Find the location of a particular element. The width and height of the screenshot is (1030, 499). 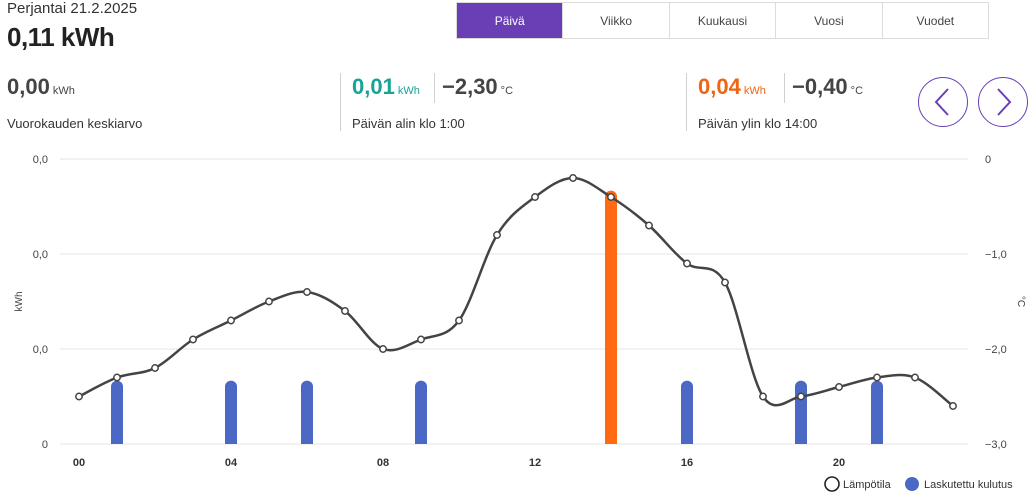

next-day-button is located at coordinates (1003, 102).